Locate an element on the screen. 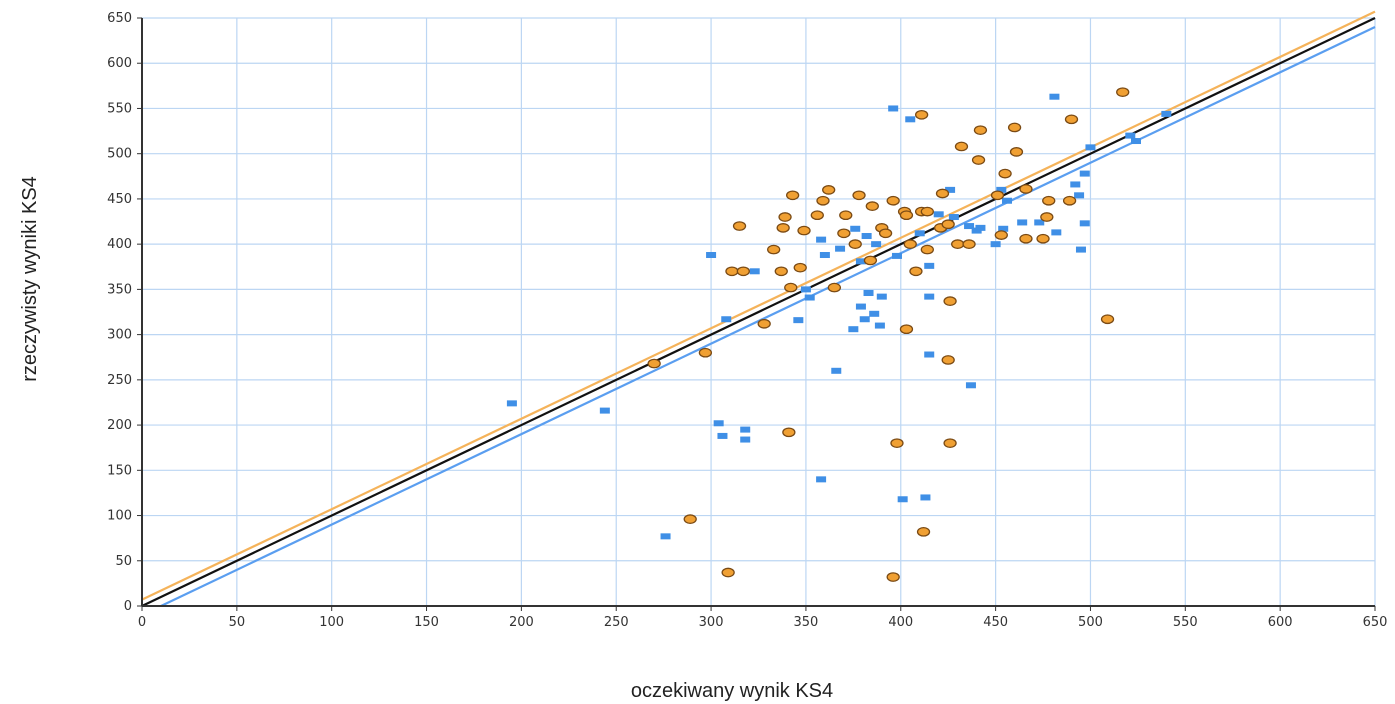 The width and height of the screenshot is (1395, 704). x-tick-label: 400 is located at coordinates (900, 622).